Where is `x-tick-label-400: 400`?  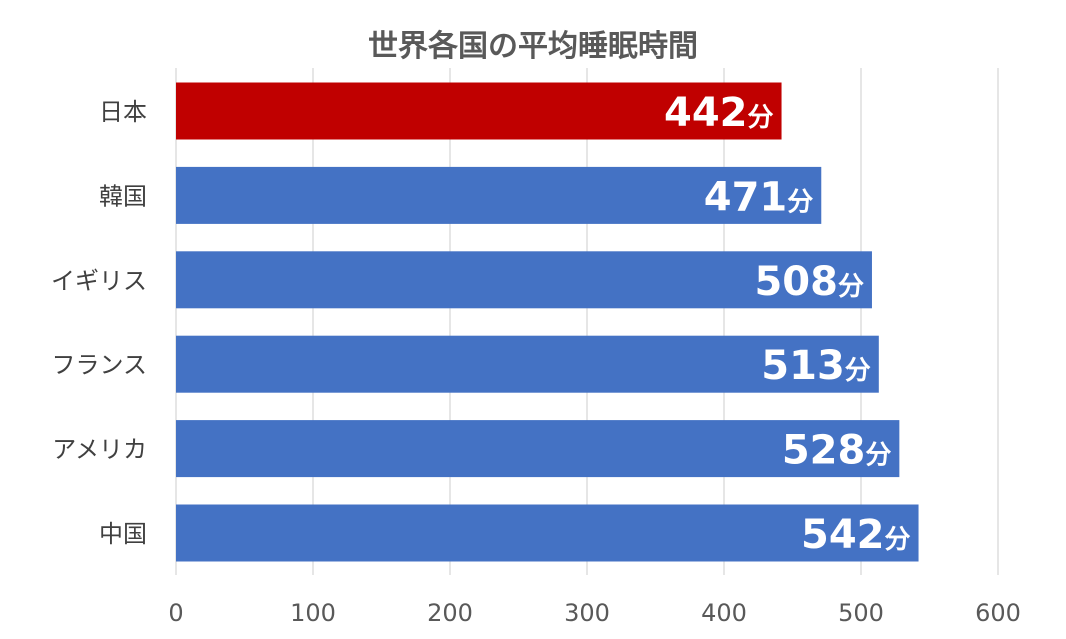
x-tick-label-400: 400 is located at coordinates (724, 613).